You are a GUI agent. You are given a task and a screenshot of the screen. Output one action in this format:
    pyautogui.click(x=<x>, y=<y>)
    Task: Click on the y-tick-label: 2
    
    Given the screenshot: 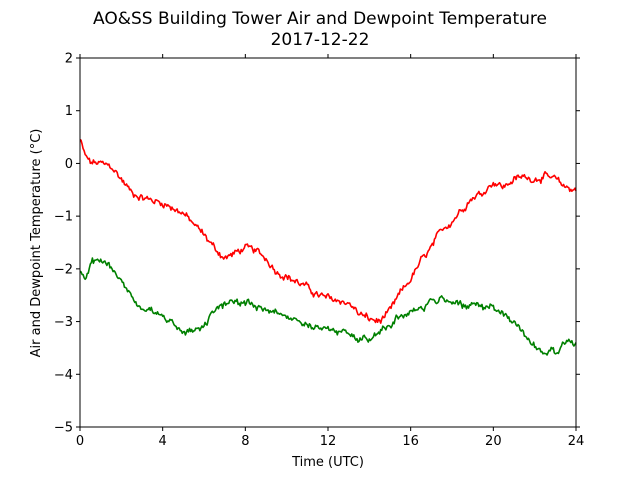 What is the action you would take?
    pyautogui.click(x=69, y=59)
    